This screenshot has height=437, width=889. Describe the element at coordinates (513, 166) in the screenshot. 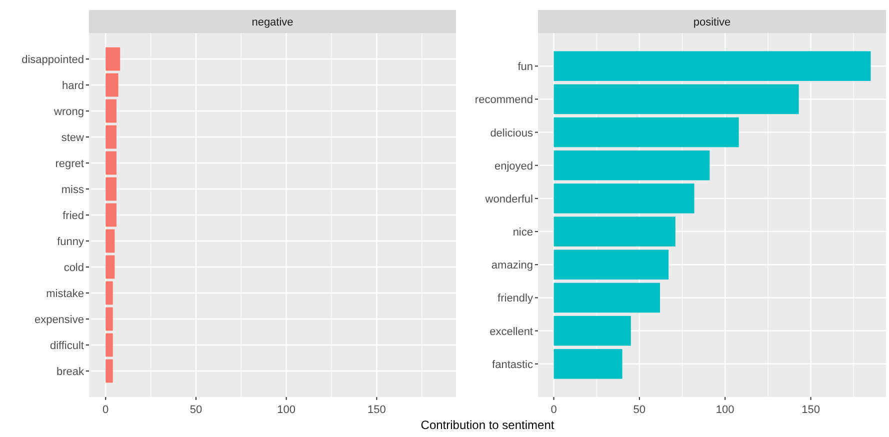

I see `y-tick-label: enjoyed` at that location.